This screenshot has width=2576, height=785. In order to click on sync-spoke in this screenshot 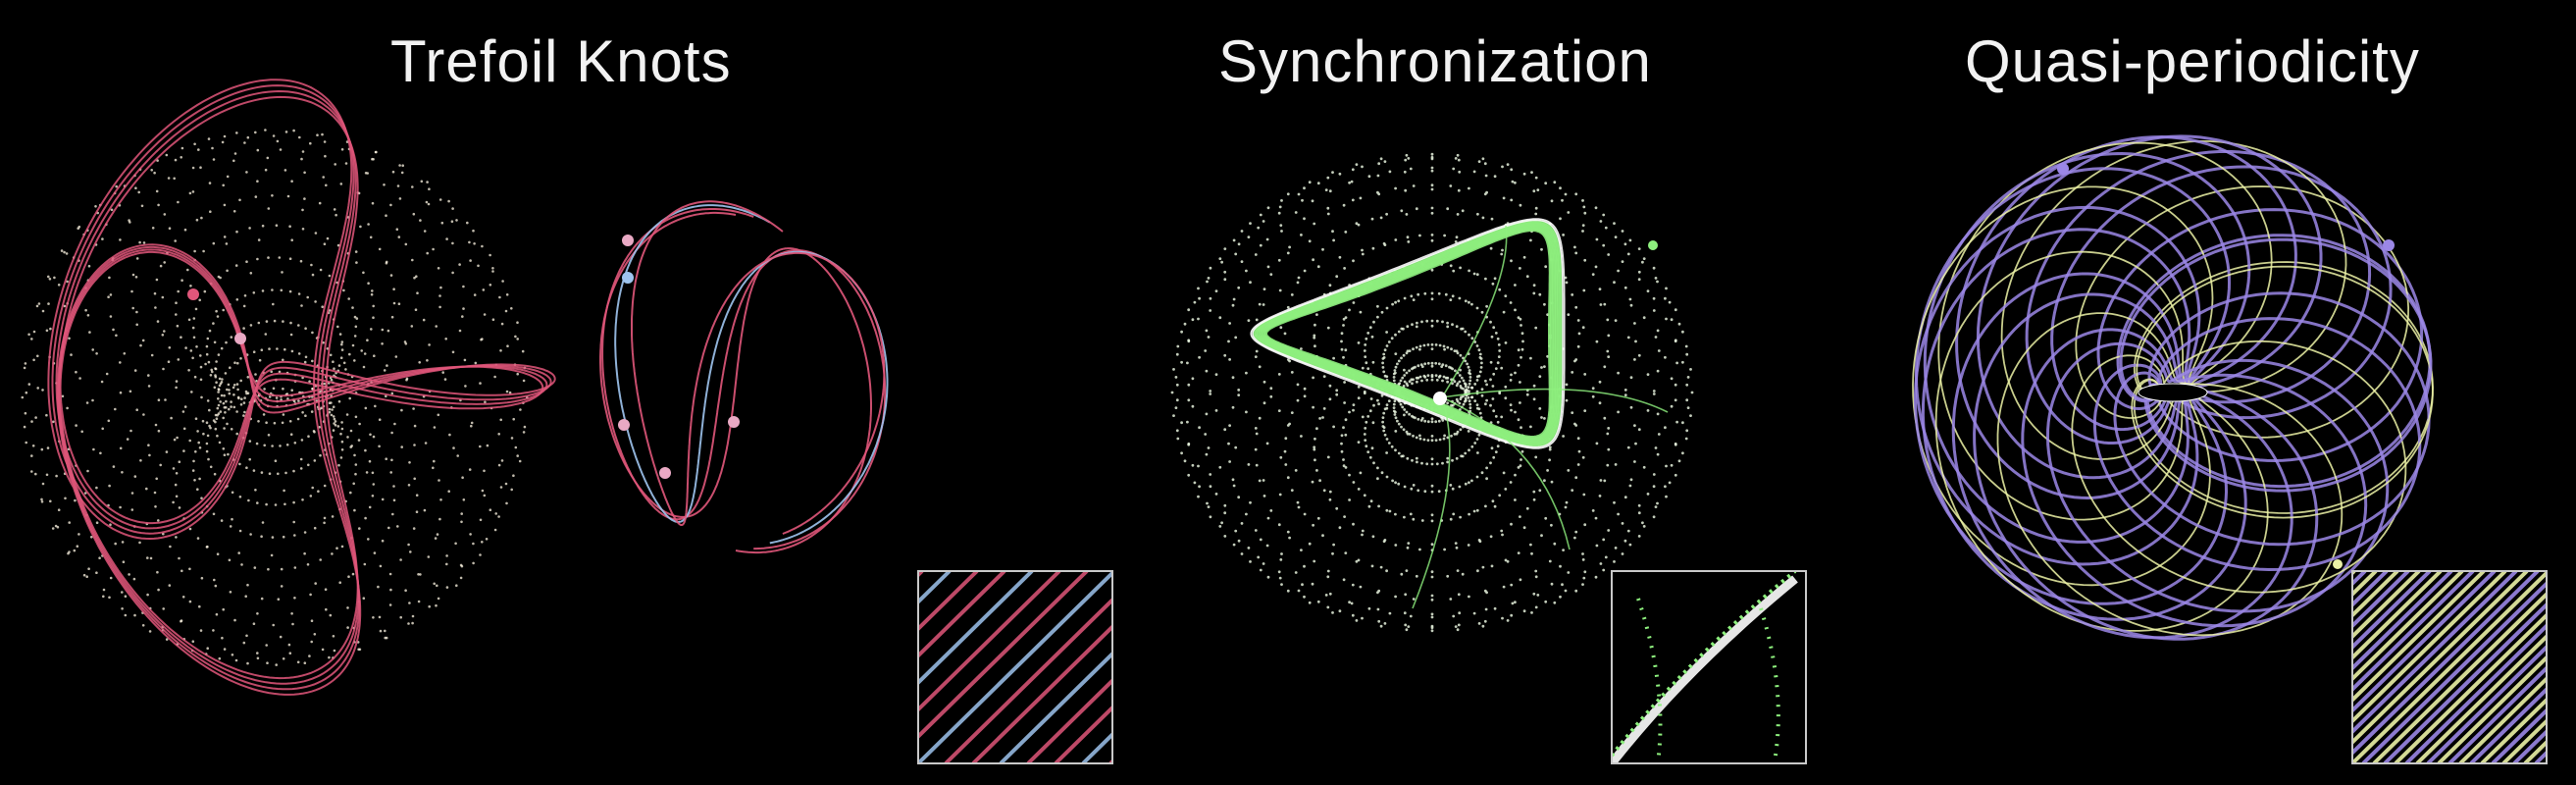, I will do `click(1555, 400)`.